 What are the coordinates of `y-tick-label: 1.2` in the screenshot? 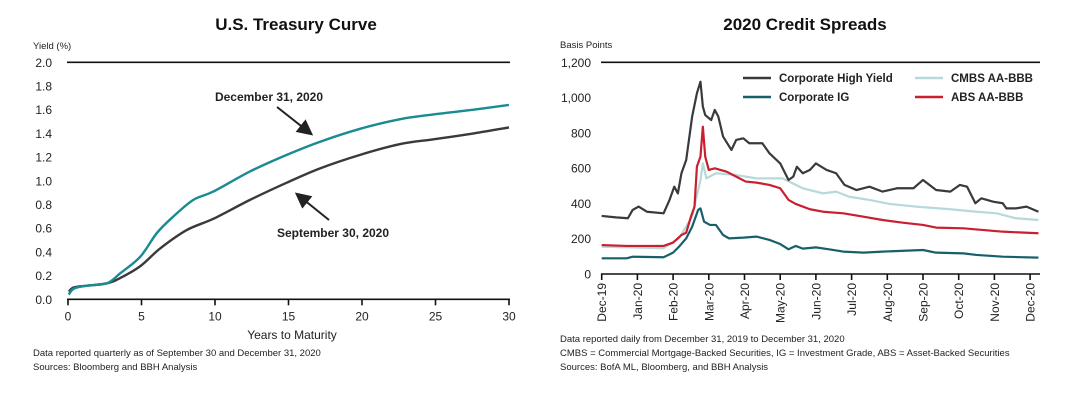 It's located at (43, 158).